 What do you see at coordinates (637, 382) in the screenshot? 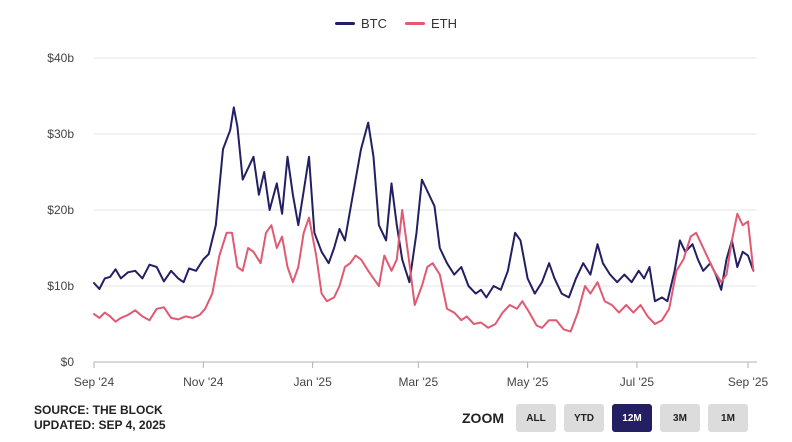
I see `x-tick-label: Jul '25` at bounding box center [637, 382].